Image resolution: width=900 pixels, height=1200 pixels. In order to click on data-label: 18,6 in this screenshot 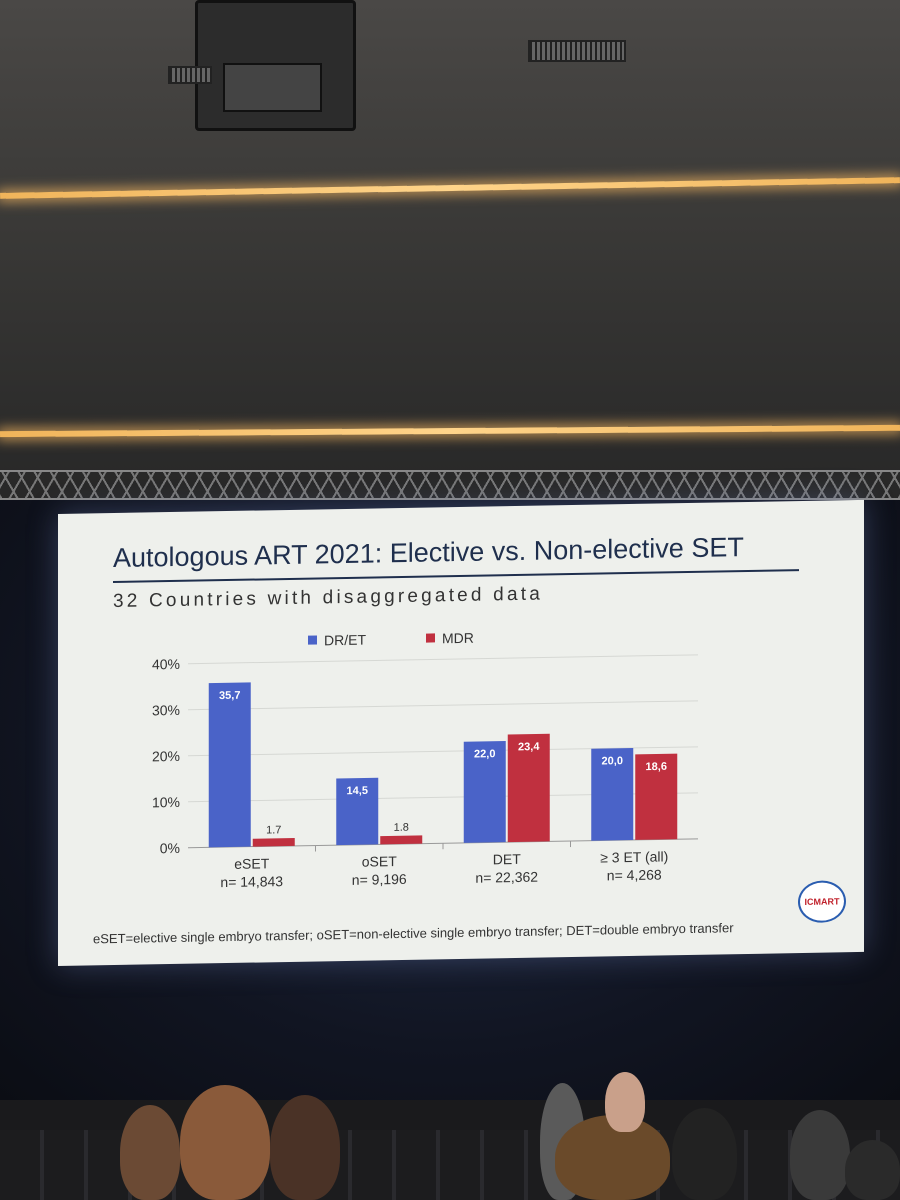, I will do `click(656, 767)`.